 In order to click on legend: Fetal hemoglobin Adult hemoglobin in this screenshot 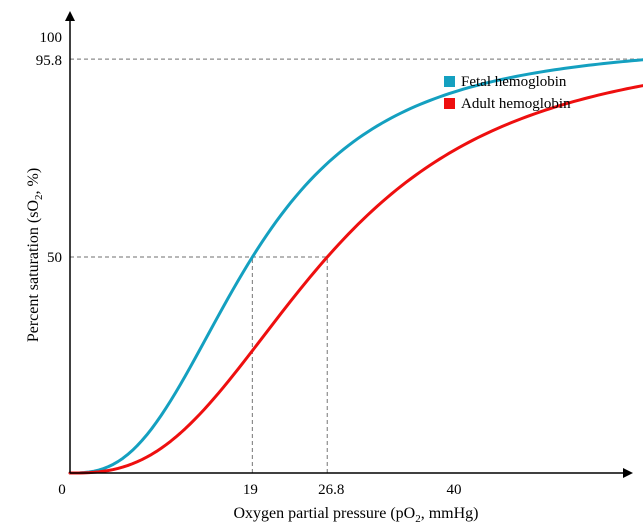, I will do `click(507, 93)`.